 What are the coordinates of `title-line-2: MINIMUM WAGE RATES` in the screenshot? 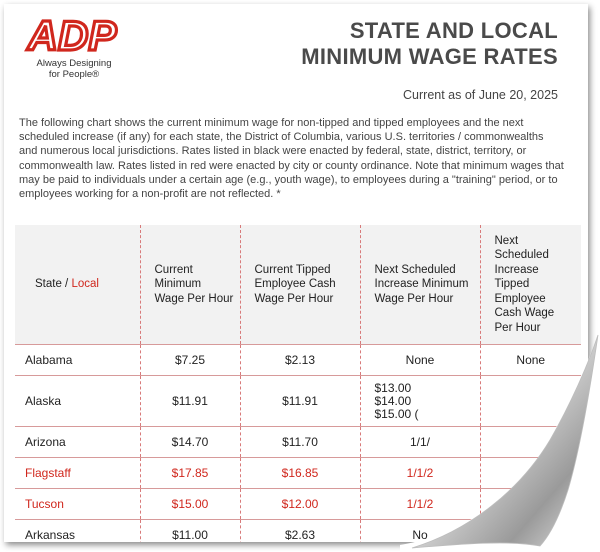 It's located at (429, 56).